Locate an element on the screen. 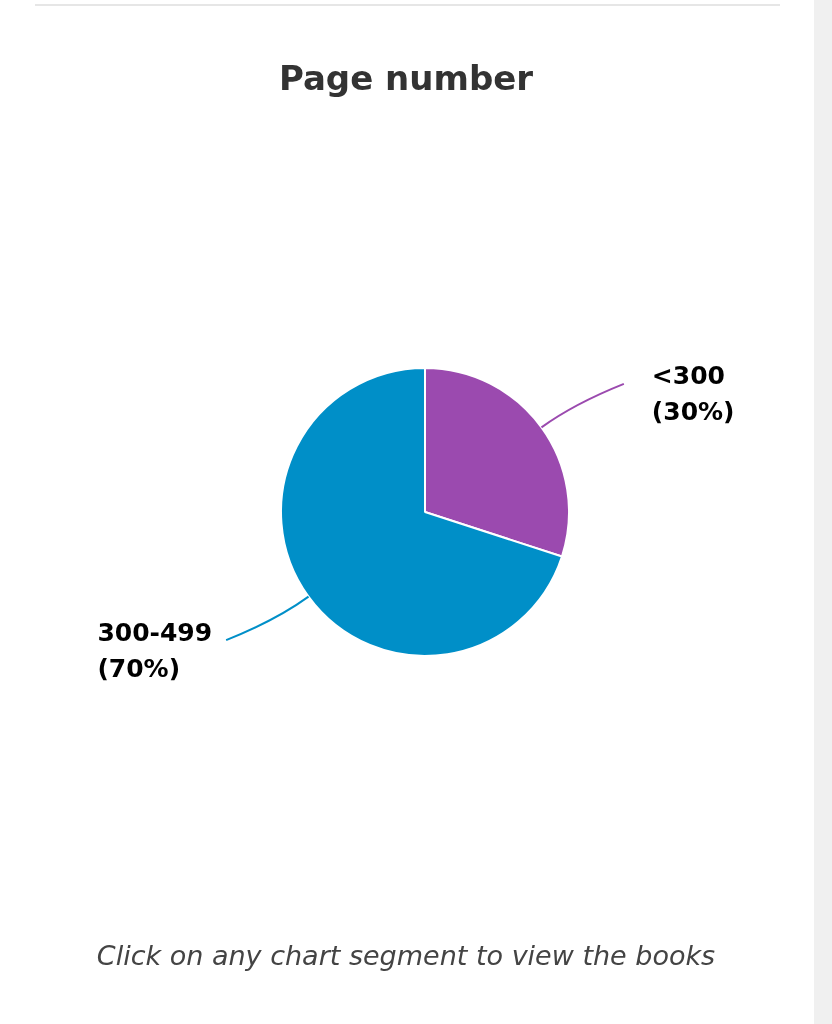 The image size is (832, 1024). data-label: (30%) is located at coordinates (693, 412).